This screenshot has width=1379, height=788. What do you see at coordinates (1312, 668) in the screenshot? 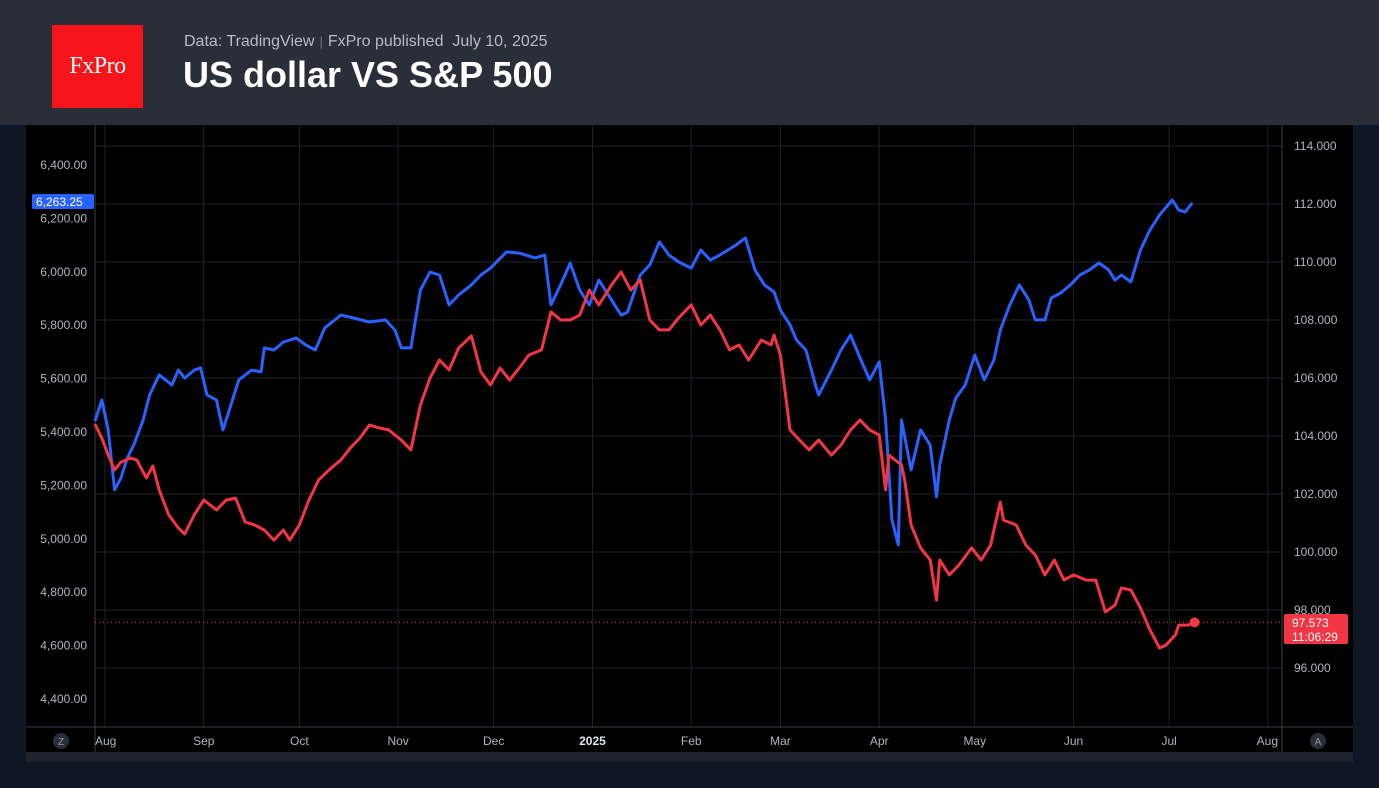
I see `right-axis-tick-label: 96.000` at bounding box center [1312, 668].